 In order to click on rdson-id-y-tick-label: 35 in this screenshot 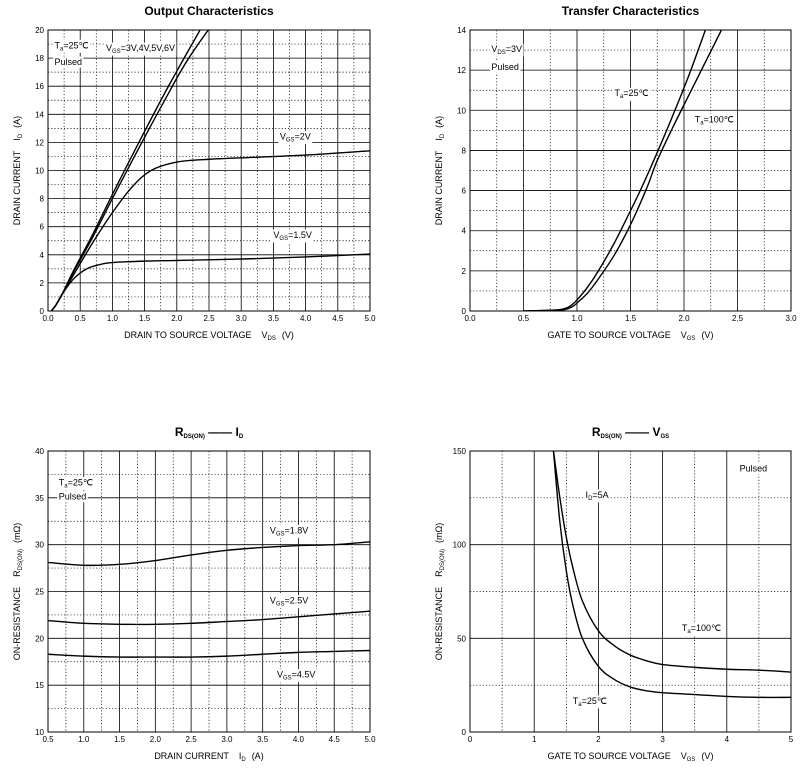, I will do `click(39, 498)`.